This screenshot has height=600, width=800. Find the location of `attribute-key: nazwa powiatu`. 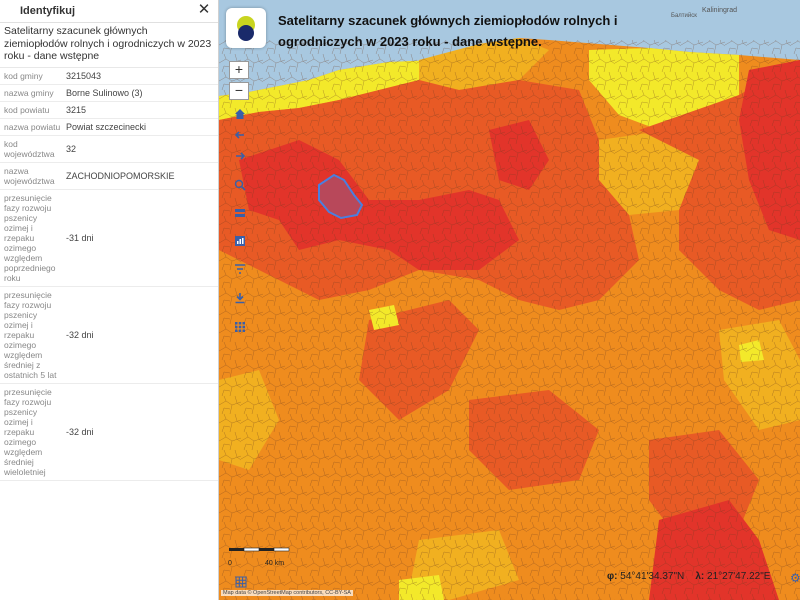

attribute-key: nazwa powiatu is located at coordinates (32, 126).